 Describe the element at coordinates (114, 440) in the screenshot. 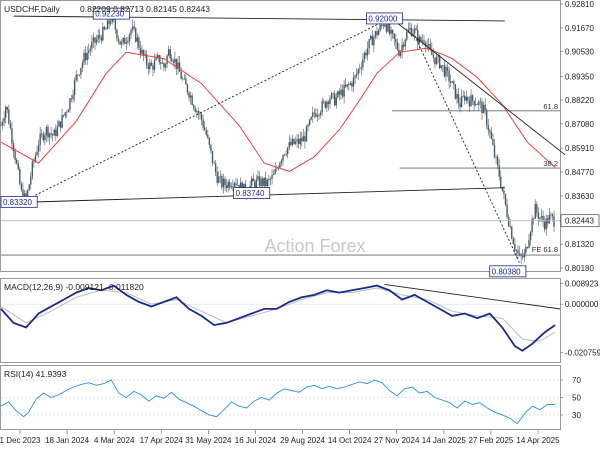

I see `date-tick-label: 4 Mar 2024` at that location.